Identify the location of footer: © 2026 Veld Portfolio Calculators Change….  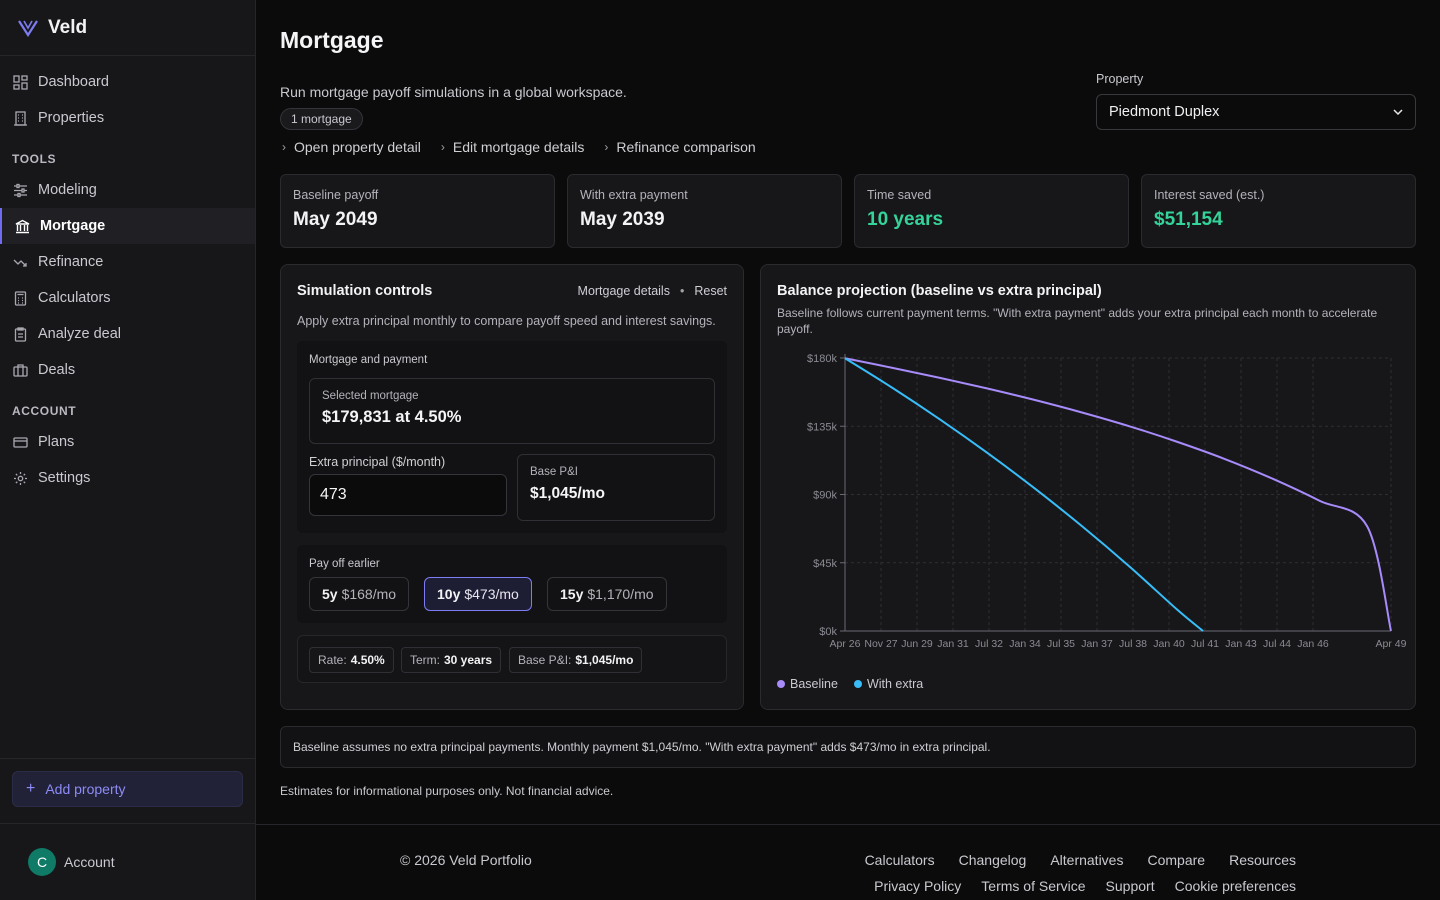
(848, 862).